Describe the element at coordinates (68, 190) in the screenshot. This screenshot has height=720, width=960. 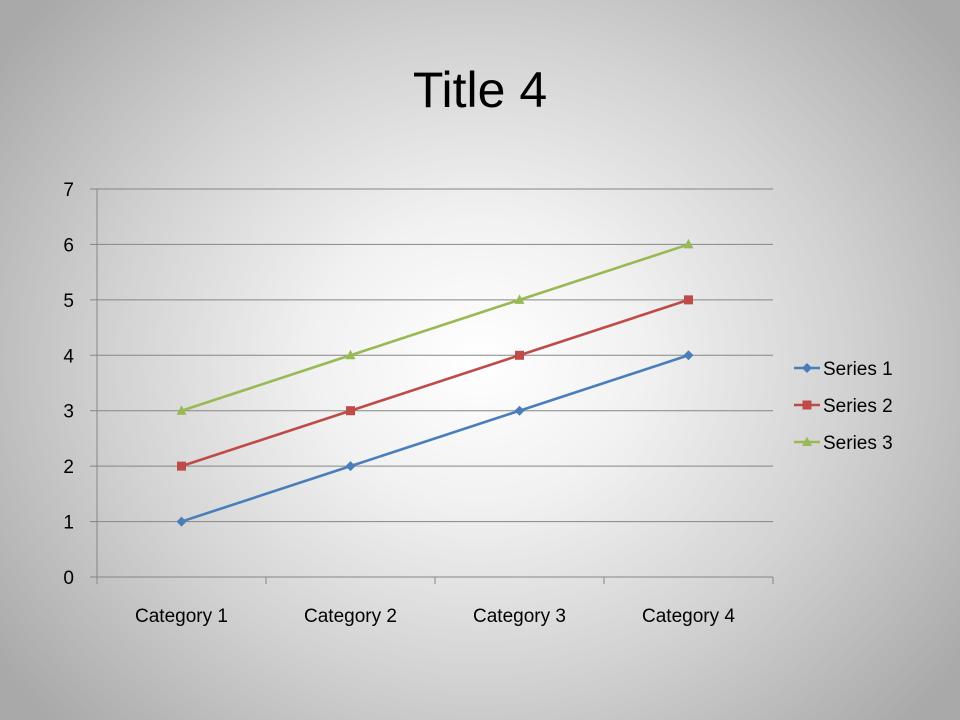
I see `y-tick-label: 7` at that location.